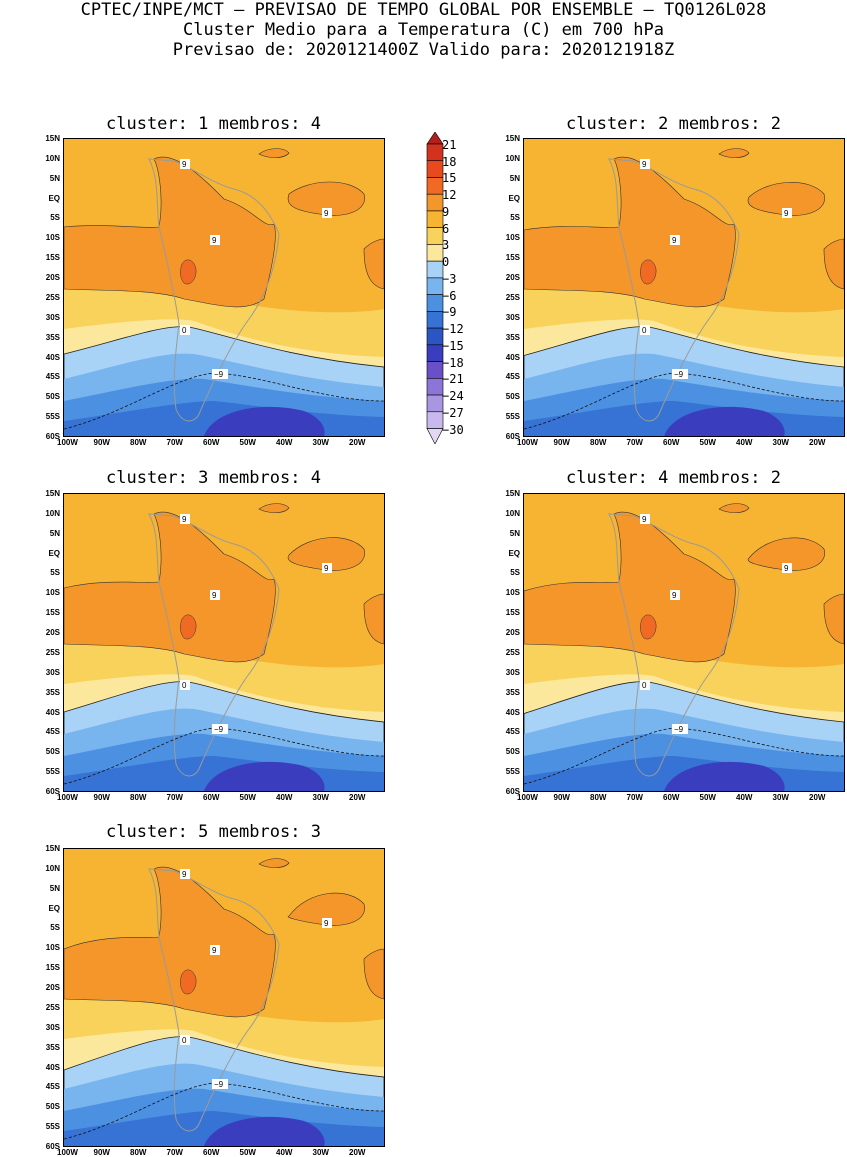  I want to click on lon-tick-label: 40W, so click(284, 1152).